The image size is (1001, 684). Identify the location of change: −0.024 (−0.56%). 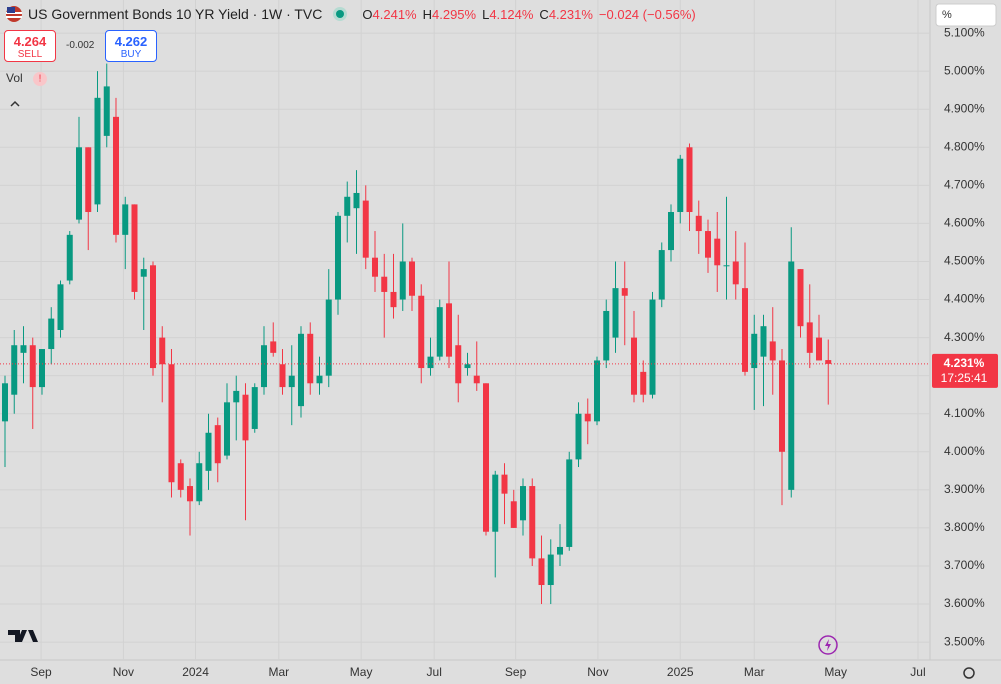
(647, 14).